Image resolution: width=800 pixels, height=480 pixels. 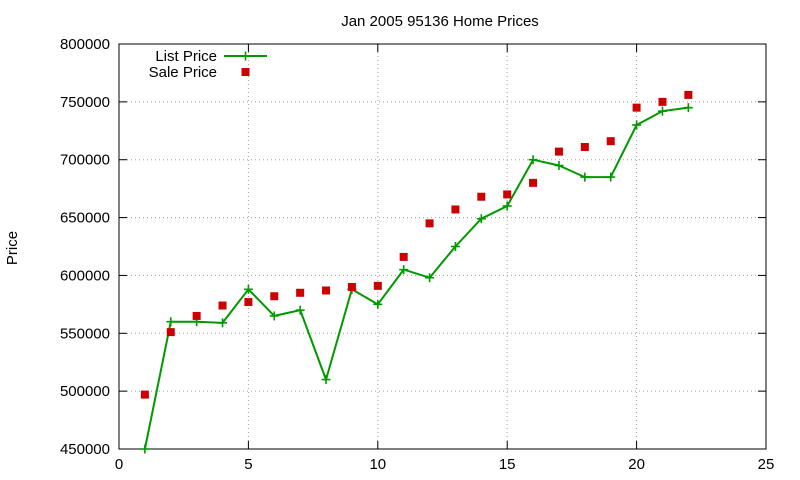 I want to click on legend-plus-marker, so click(x=245, y=56).